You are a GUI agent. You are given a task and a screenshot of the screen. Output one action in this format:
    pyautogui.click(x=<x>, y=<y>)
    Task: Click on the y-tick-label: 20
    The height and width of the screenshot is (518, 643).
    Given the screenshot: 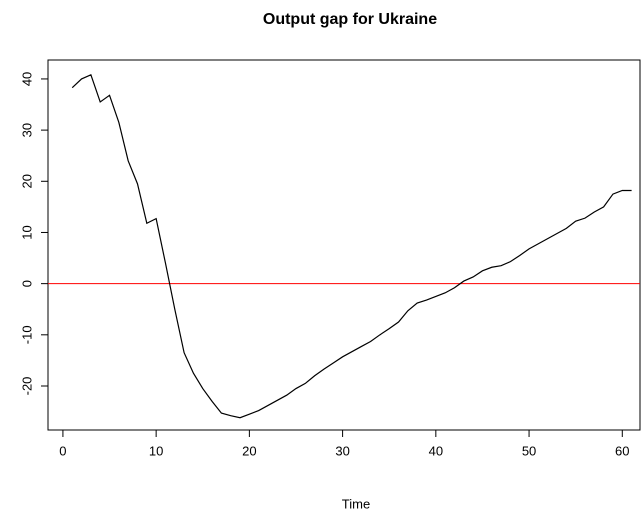 What is the action you would take?
    pyautogui.click(x=26, y=181)
    